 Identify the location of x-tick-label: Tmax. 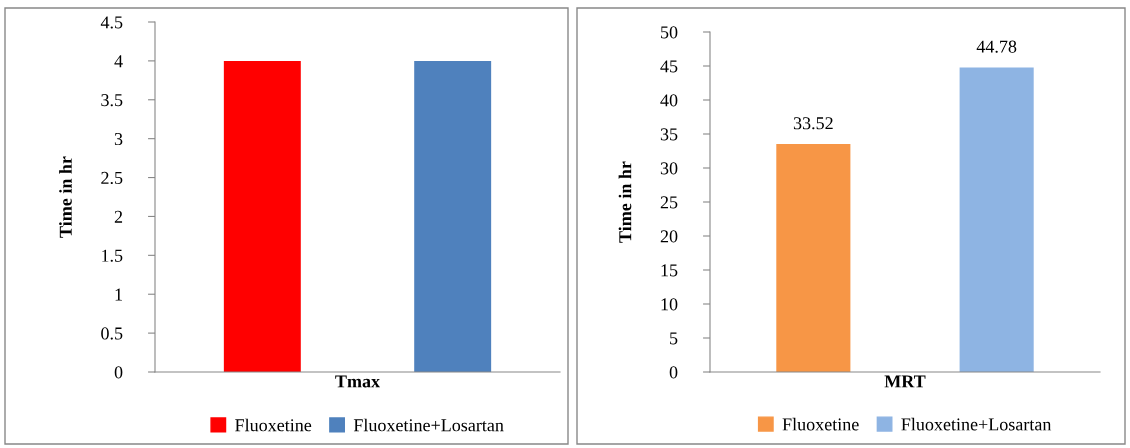
(357, 381).